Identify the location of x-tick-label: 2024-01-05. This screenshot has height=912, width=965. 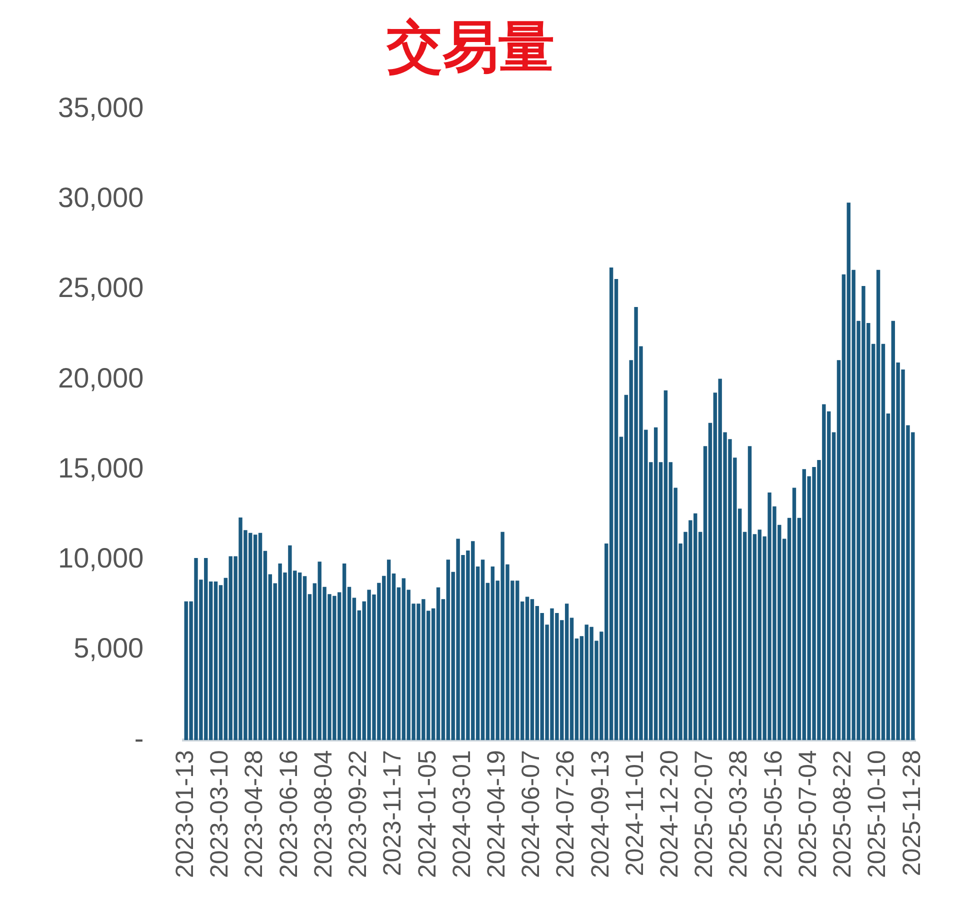
(427, 814).